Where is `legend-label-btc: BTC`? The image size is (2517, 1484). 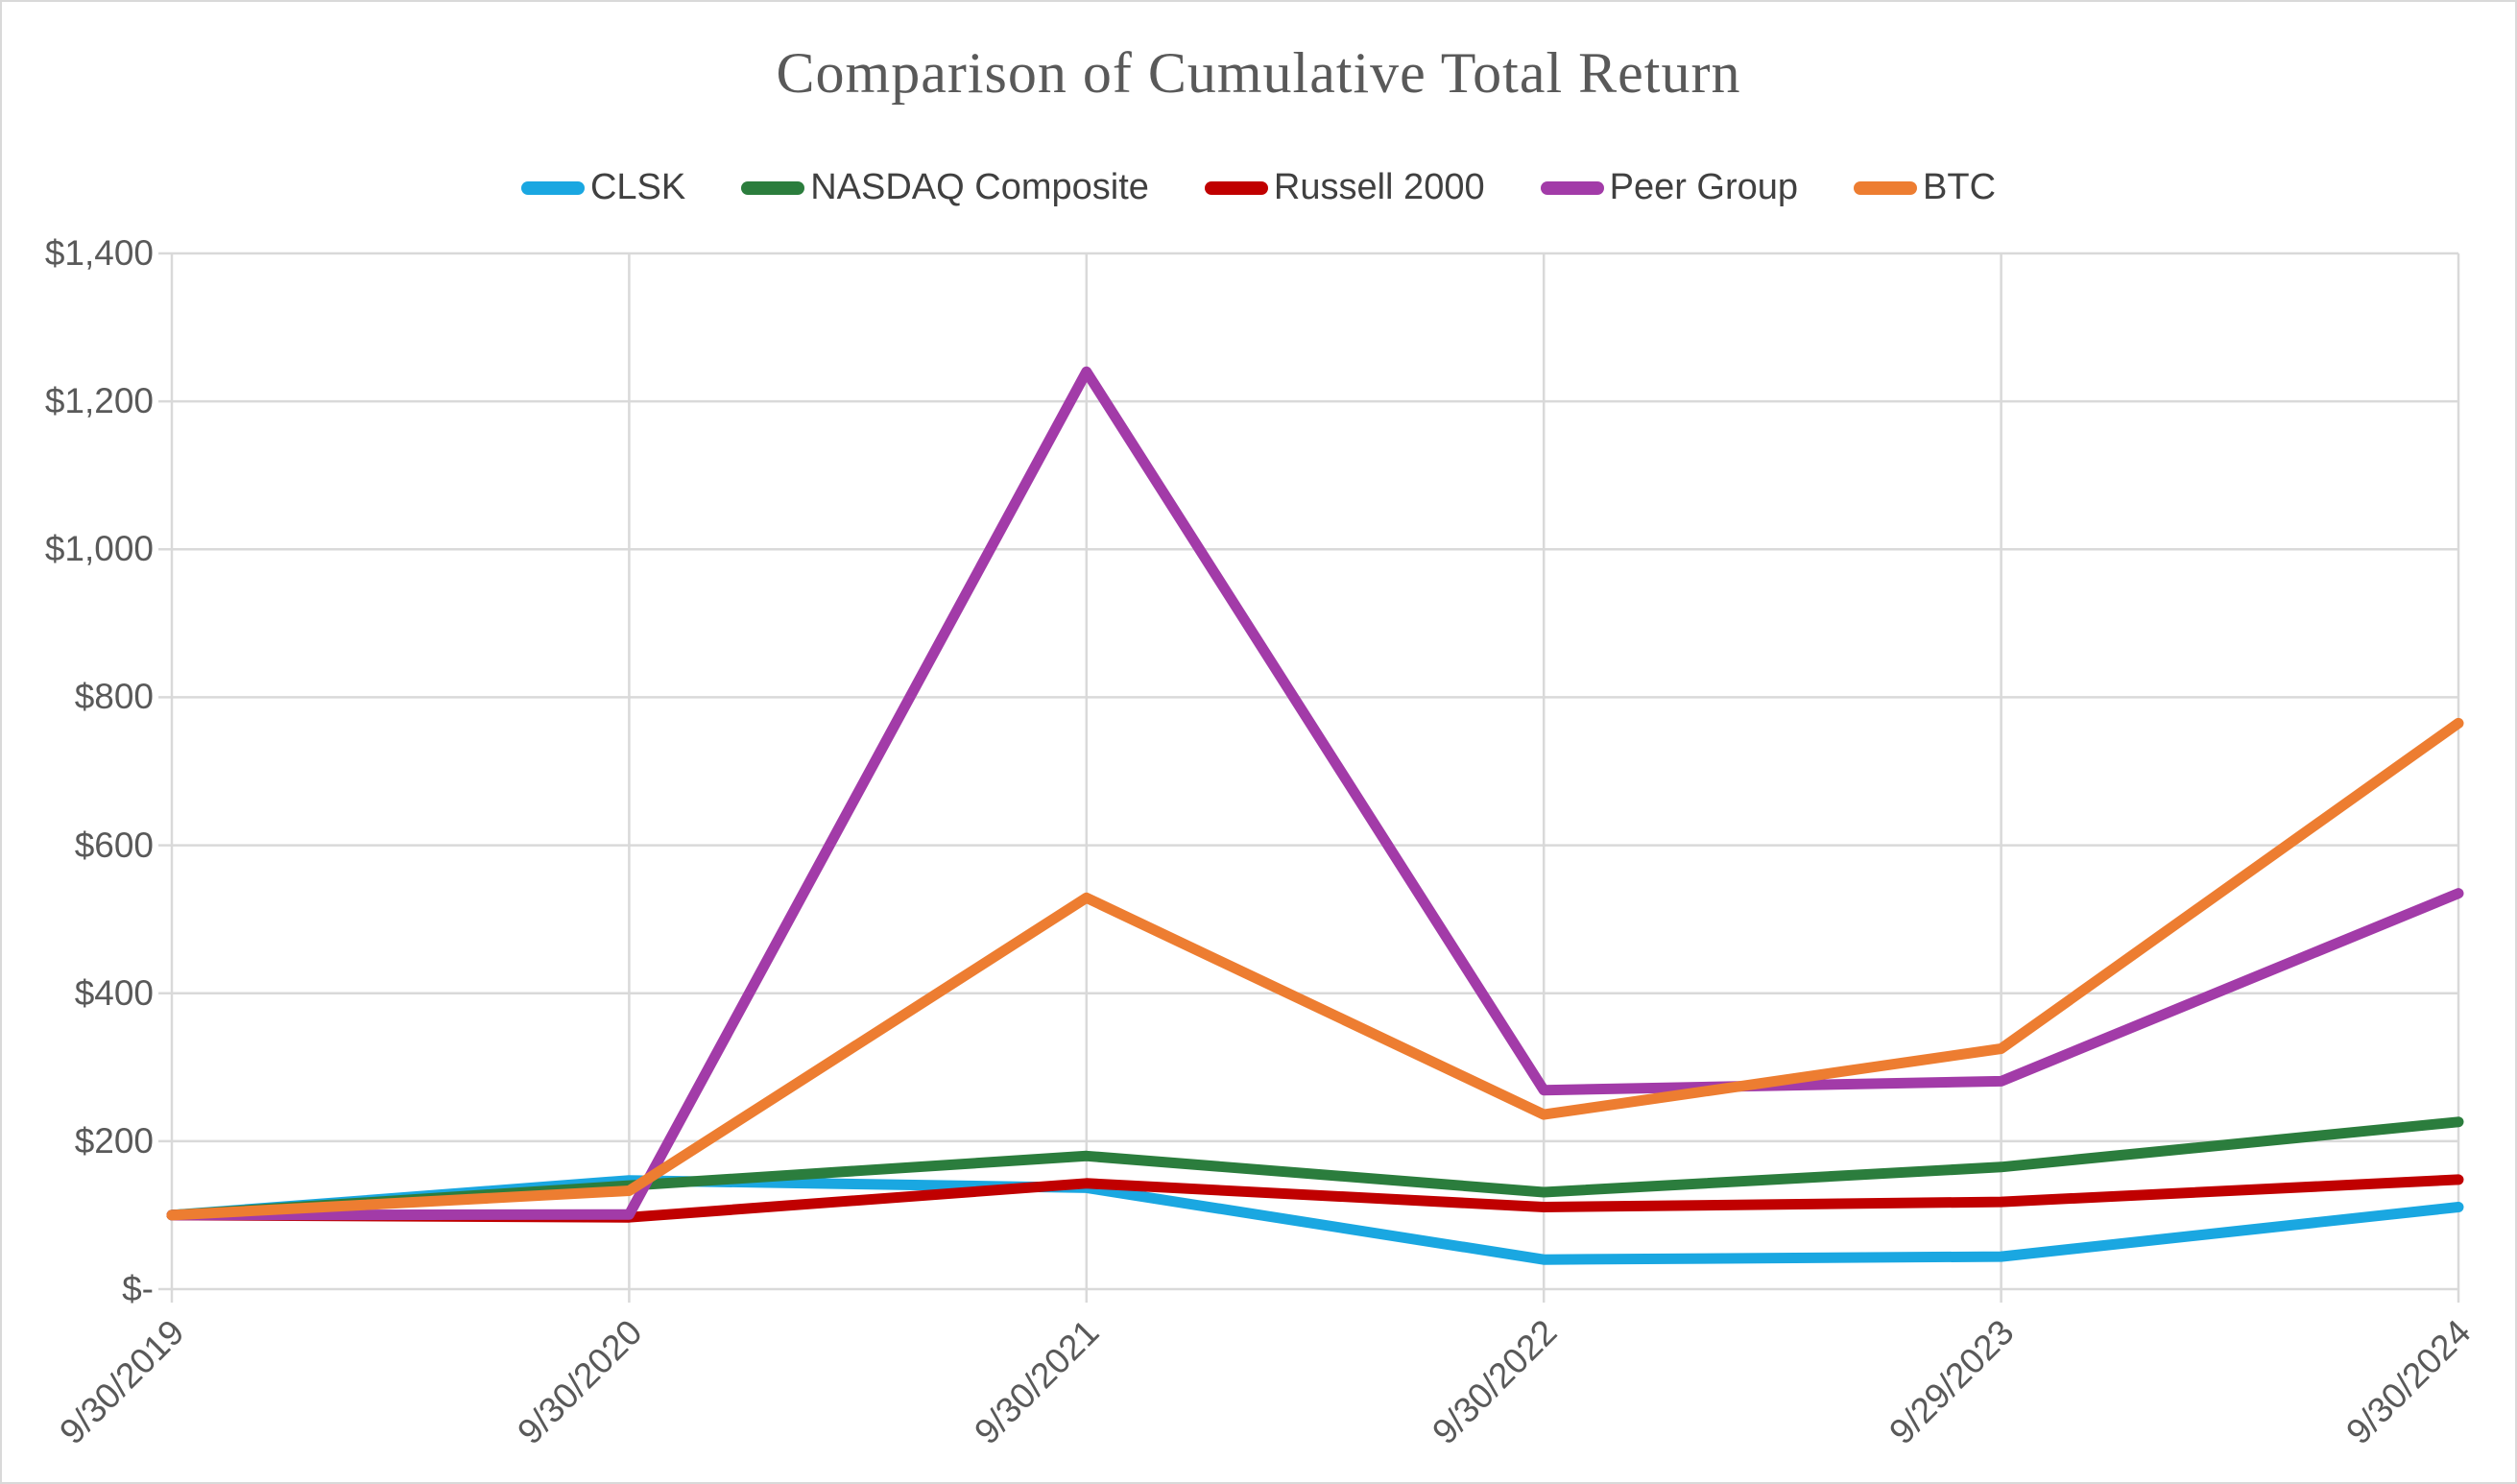 legend-label-btc: BTC is located at coordinates (1960, 187).